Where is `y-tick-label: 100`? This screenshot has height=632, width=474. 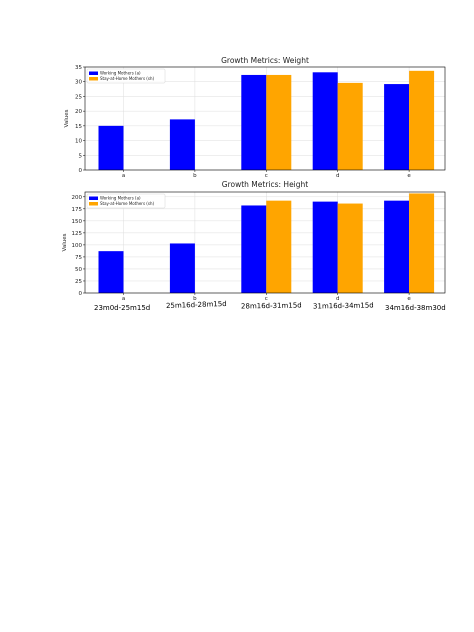 y-tick-label: 100 is located at coordinates (77, 246).